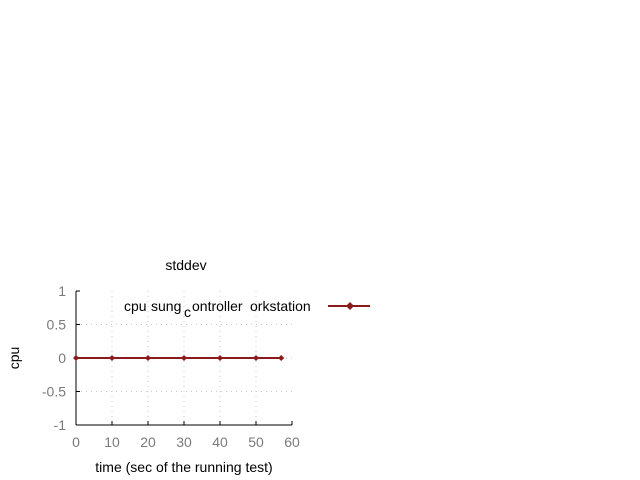 This screenshot has height=480, width=640. What do you see at coordinates (183, 467) in the screenshot?
I see `x-axis-title: time (sec of the running test)` at bounding box center [183, 467].